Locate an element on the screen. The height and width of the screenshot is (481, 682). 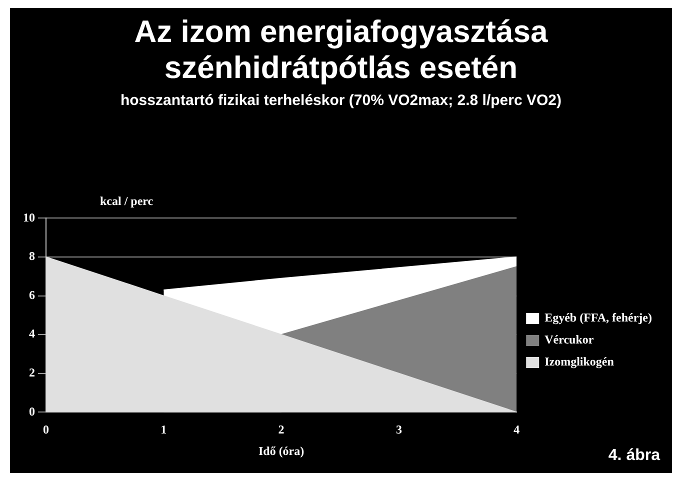
chart-subtitle: hosszantartó fizikai terheléskor (70% VO2max; 2.8 l/perc VO2) is located at coordinates (340, 100).